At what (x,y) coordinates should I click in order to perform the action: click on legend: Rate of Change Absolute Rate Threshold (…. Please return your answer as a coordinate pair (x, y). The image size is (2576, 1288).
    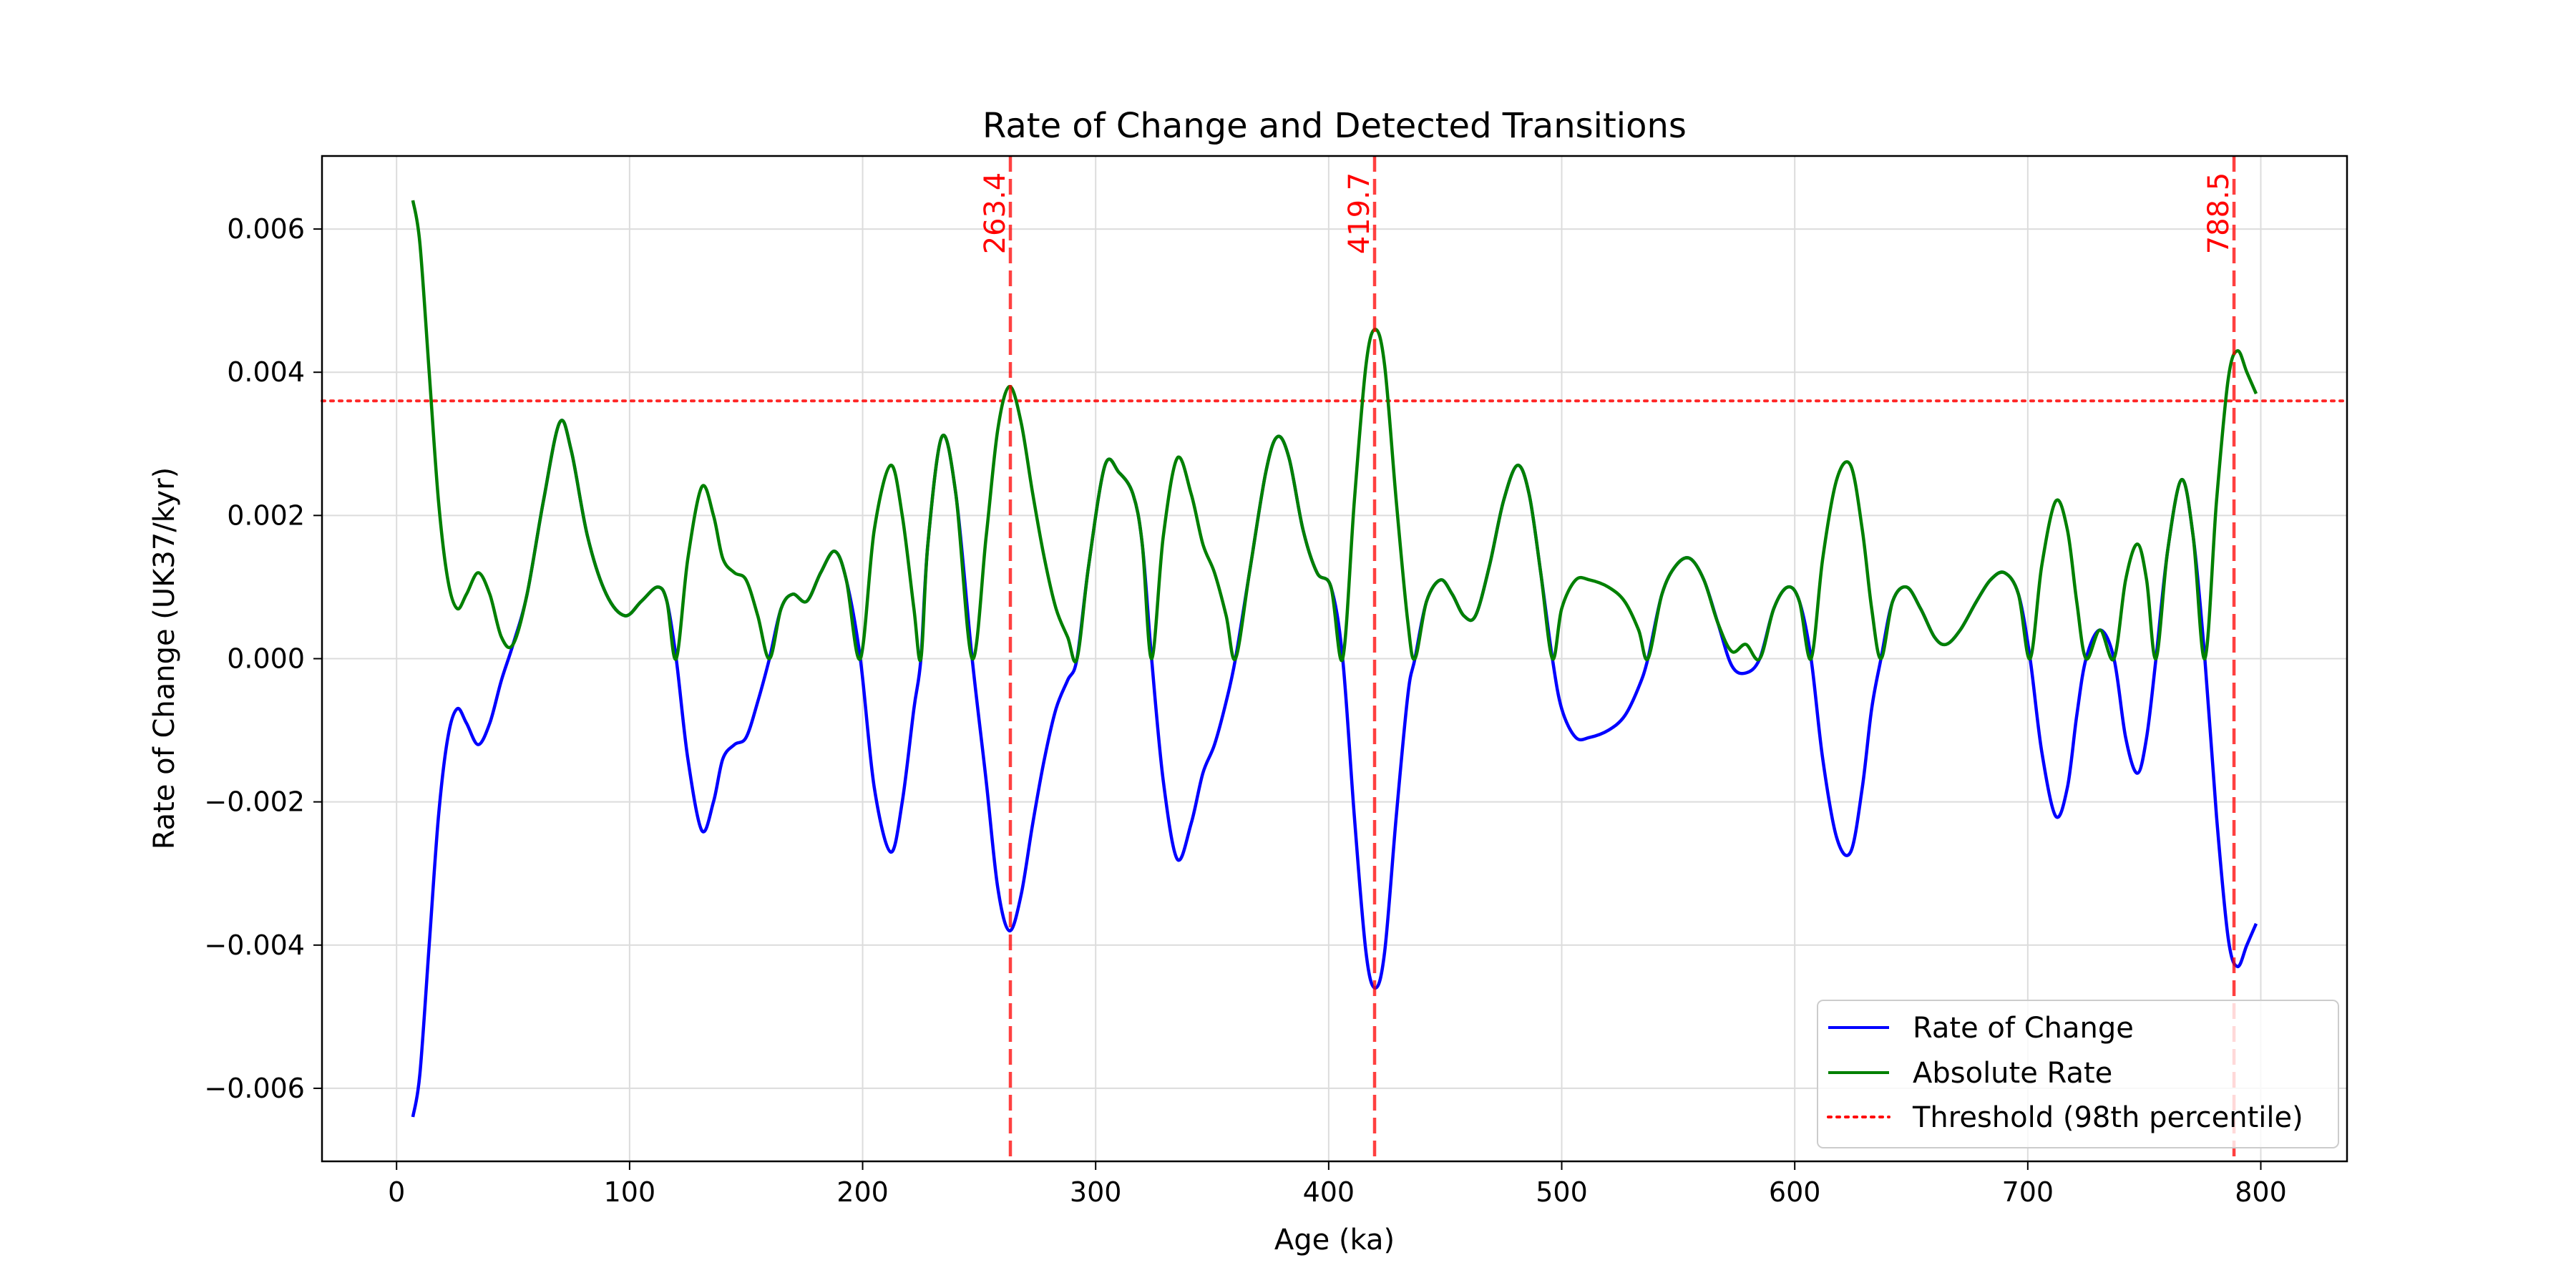
    Looking at the image, I should click on (2078, 1074).